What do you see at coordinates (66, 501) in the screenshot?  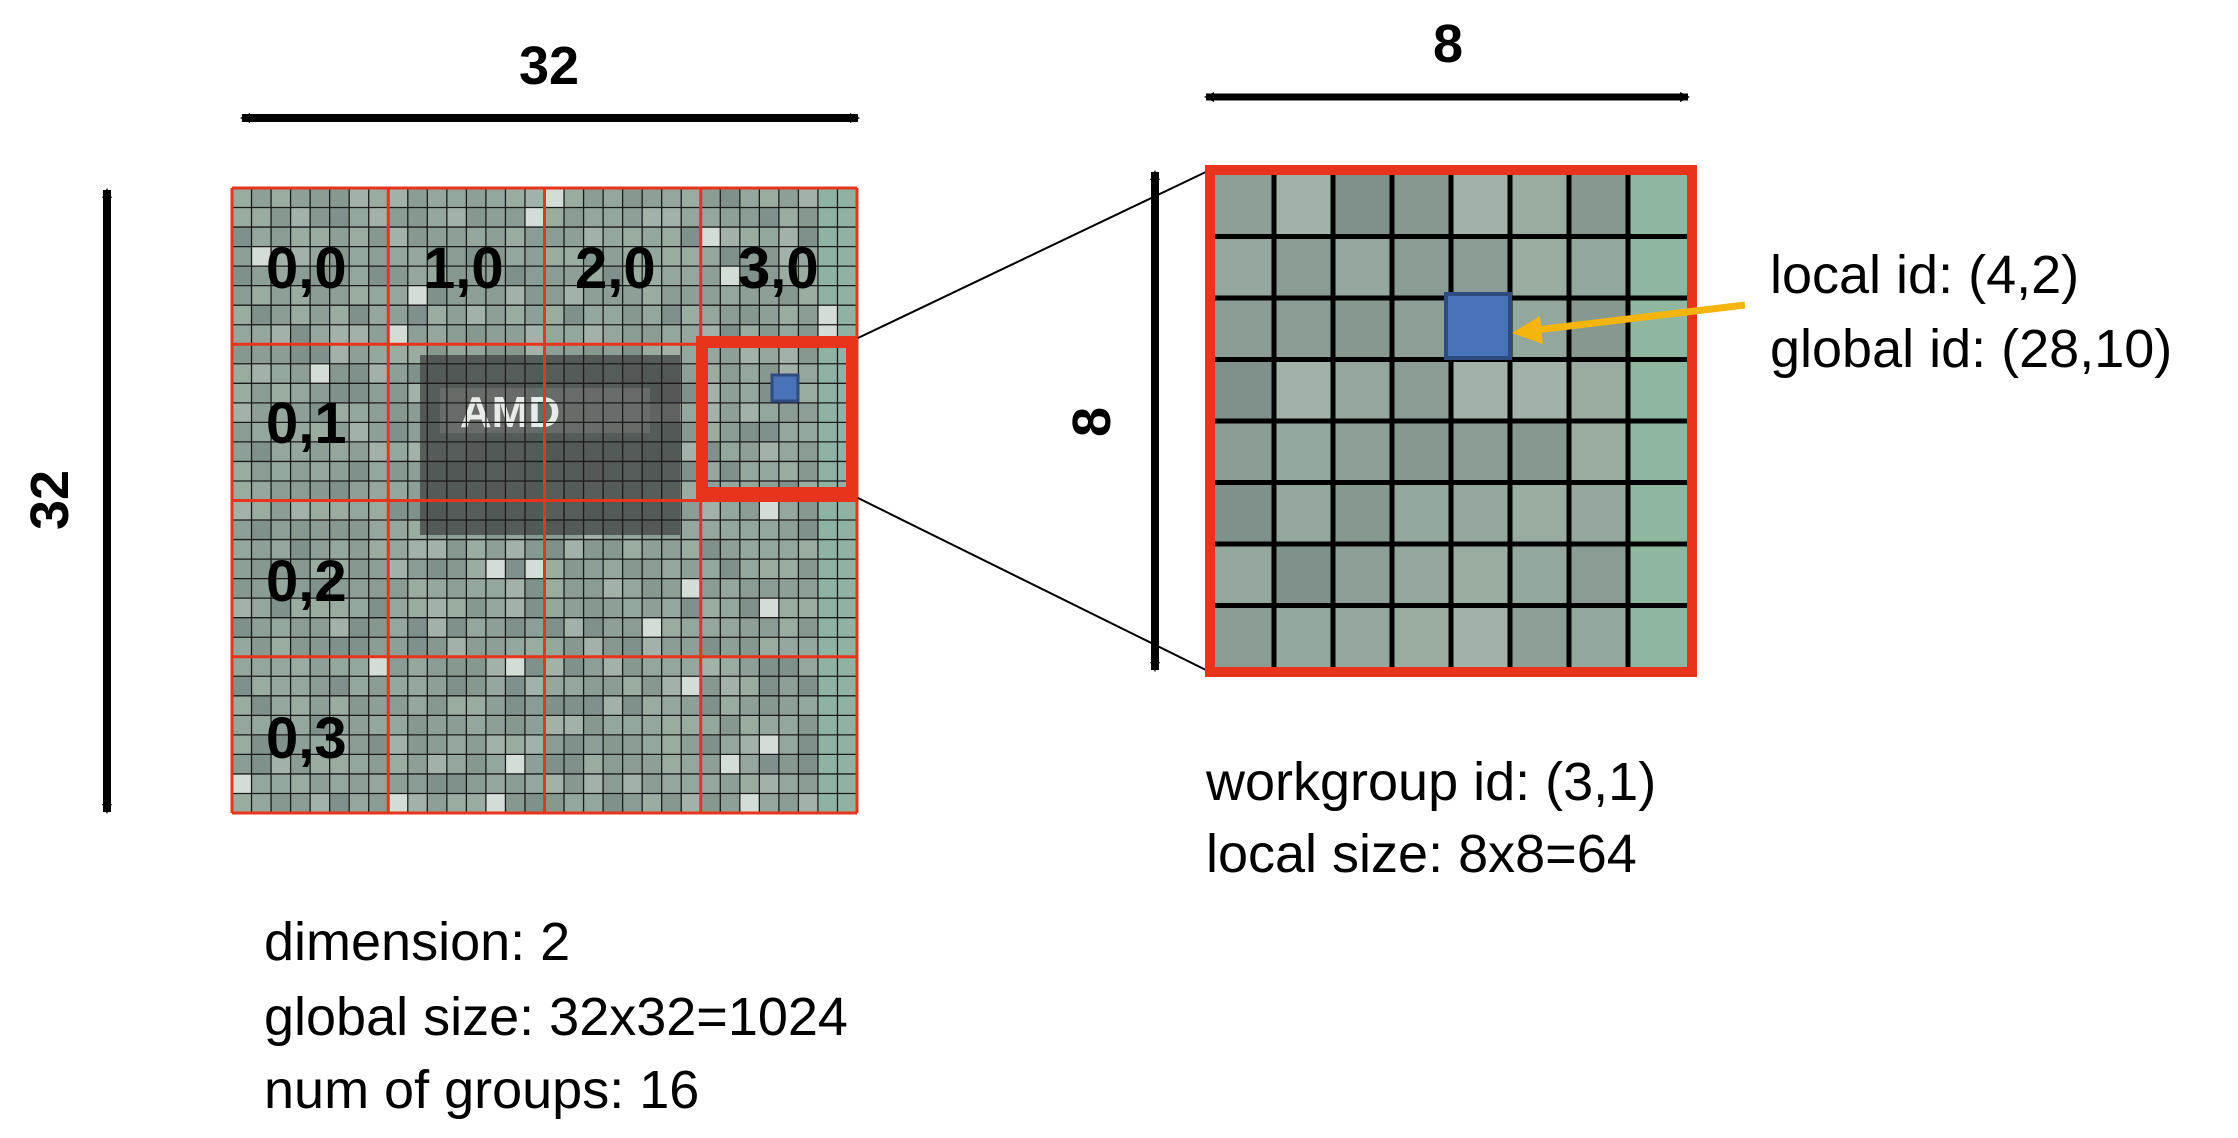 I see `global-height-dimension: 32` at bounding box center [66, 501].